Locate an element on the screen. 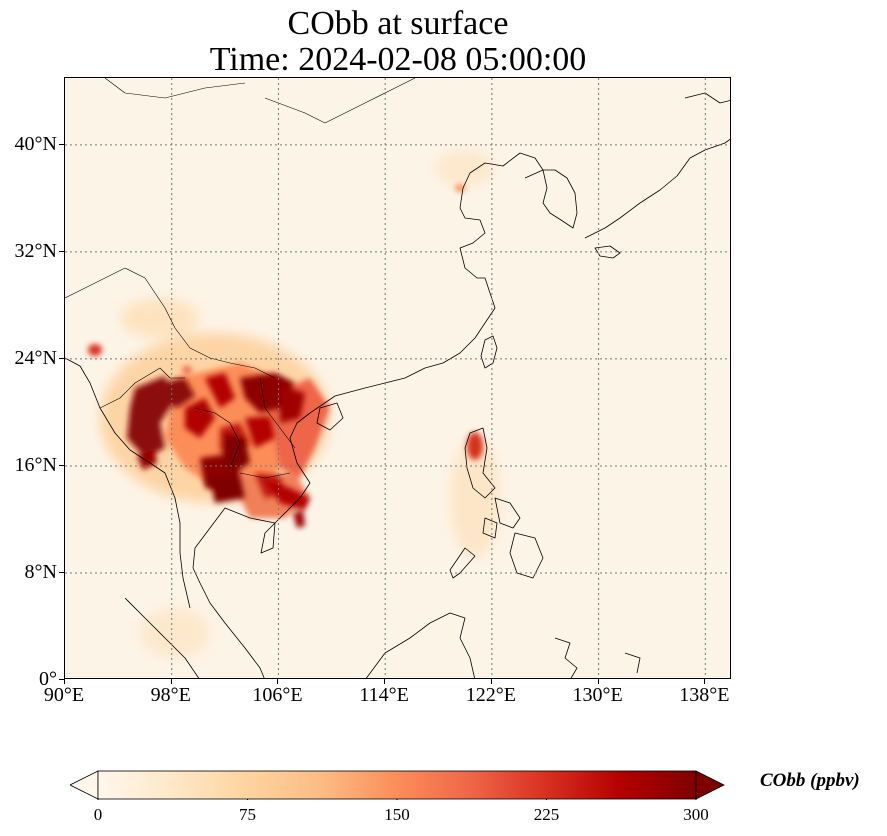  colorbar-gradient is located at coordinates (397, 785).